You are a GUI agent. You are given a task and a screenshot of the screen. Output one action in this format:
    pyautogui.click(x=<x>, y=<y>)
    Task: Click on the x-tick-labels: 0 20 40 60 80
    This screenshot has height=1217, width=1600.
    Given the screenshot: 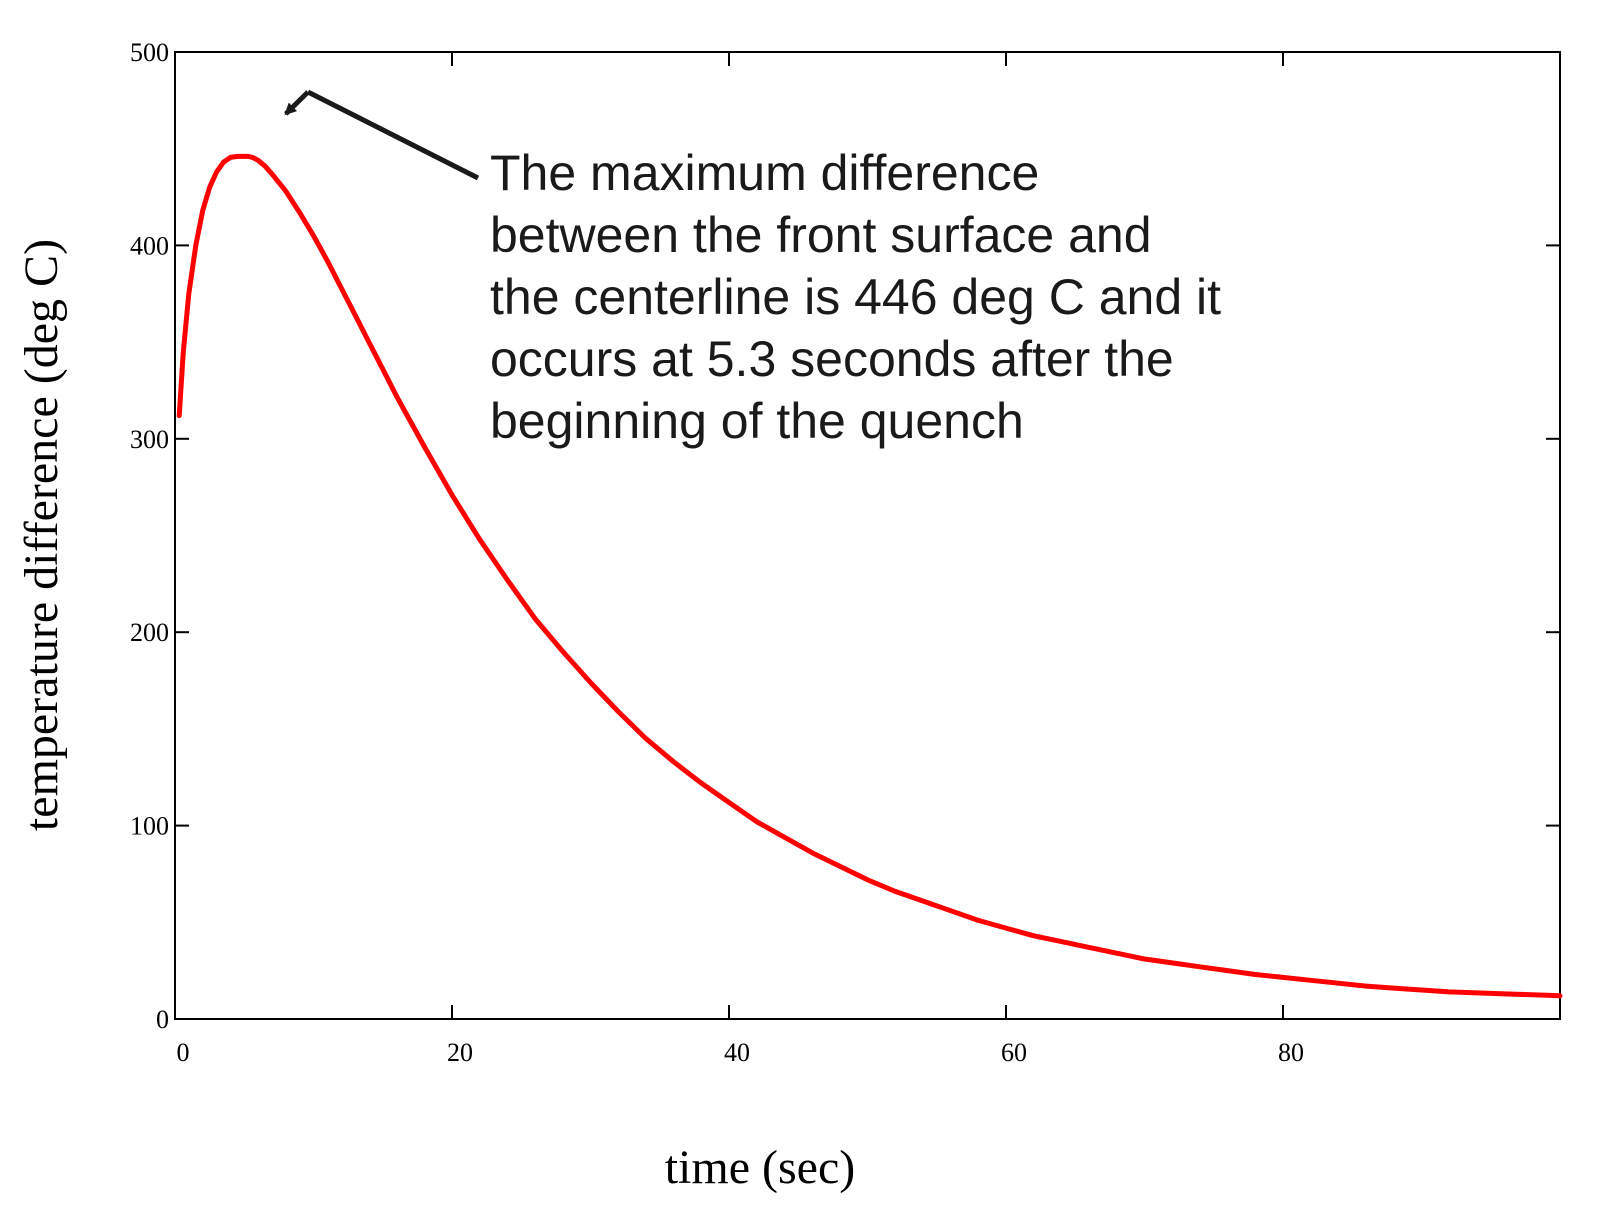 What is the action you would take?
    pyautogui.click(x=741, y=1052)
    